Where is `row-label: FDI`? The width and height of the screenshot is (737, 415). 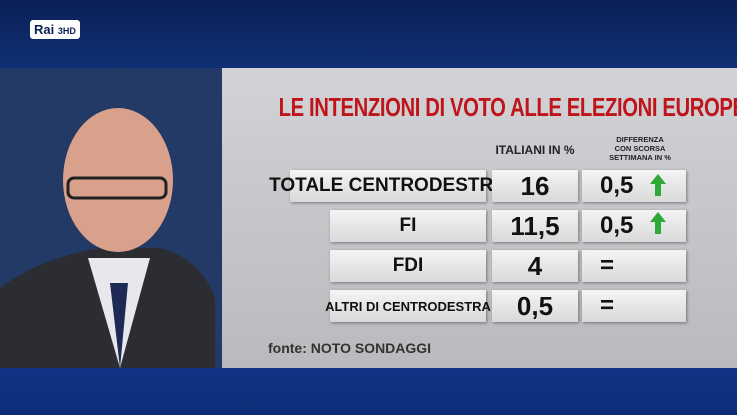 row-label: FDI is located at coordinates (408, 266).